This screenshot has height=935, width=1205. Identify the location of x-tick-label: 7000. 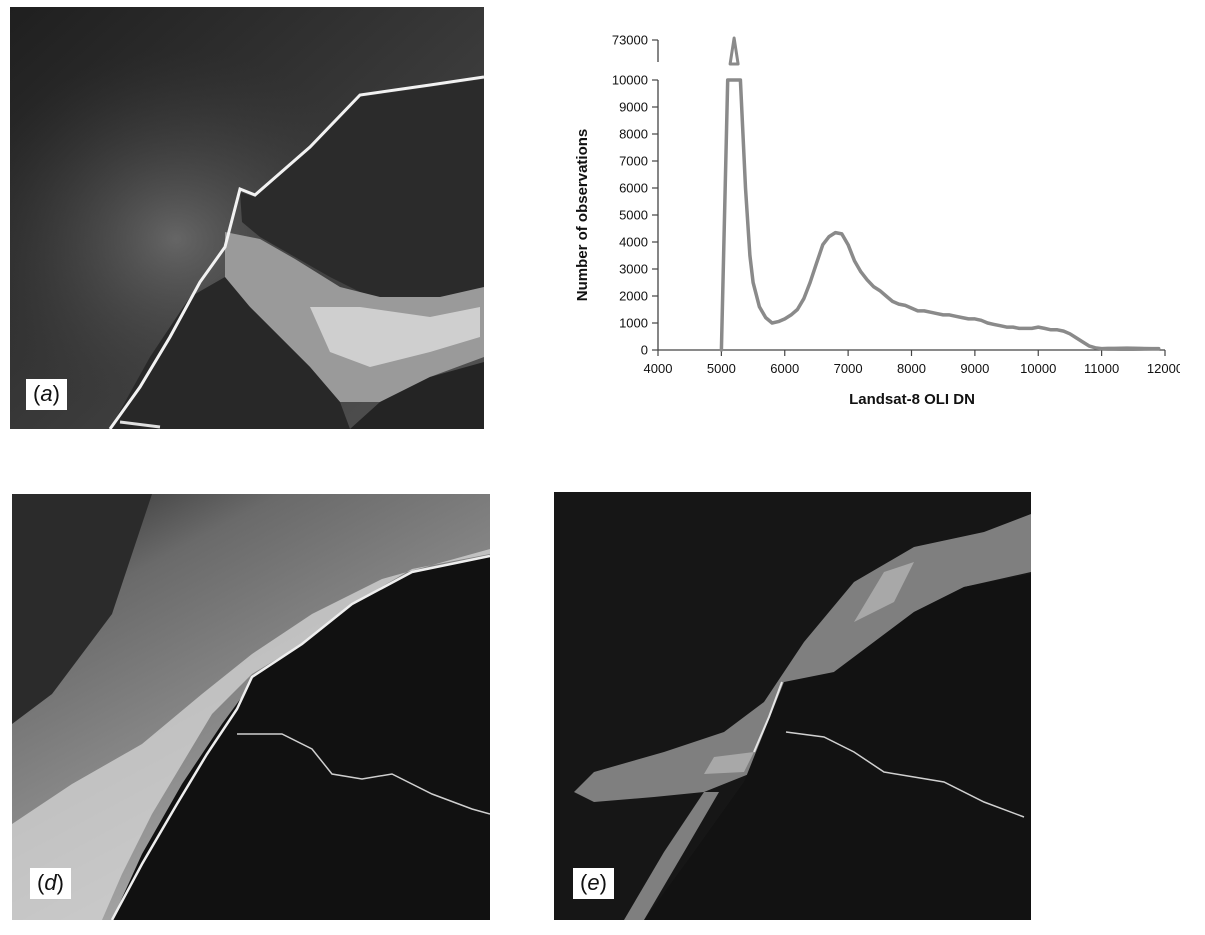
(848, 368).